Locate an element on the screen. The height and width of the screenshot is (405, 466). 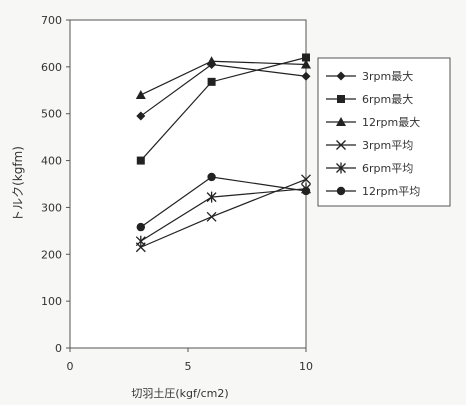
legend-item: 12rpm平均 is located at coordinates (373, 191).